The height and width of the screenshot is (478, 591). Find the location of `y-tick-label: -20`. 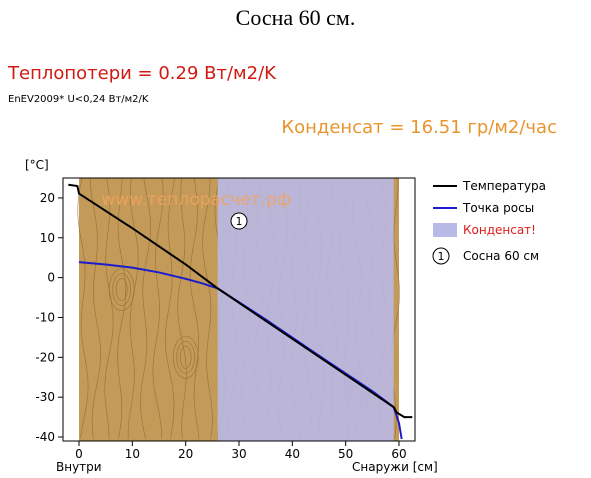

y-tick-label: -20 is located at coordinates (45, 357).